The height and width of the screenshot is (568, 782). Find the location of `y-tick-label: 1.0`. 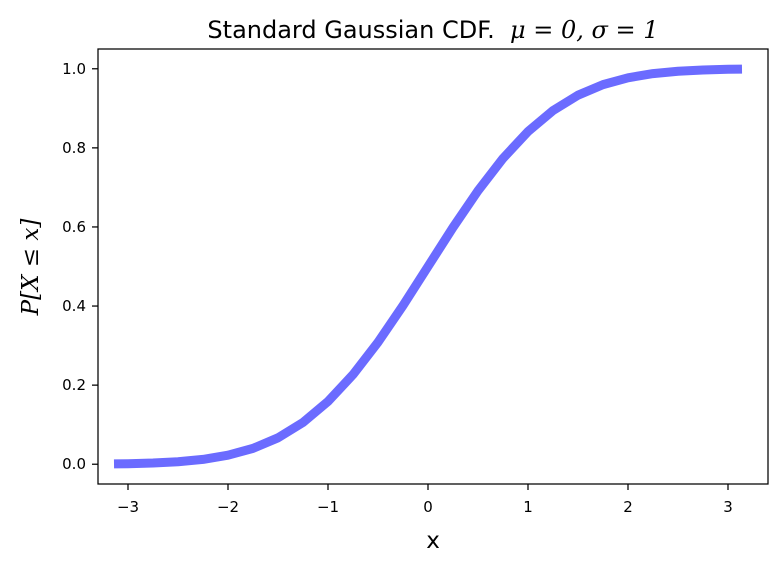

y-tick-label: 1.0 is located at coordinates (74, 69).